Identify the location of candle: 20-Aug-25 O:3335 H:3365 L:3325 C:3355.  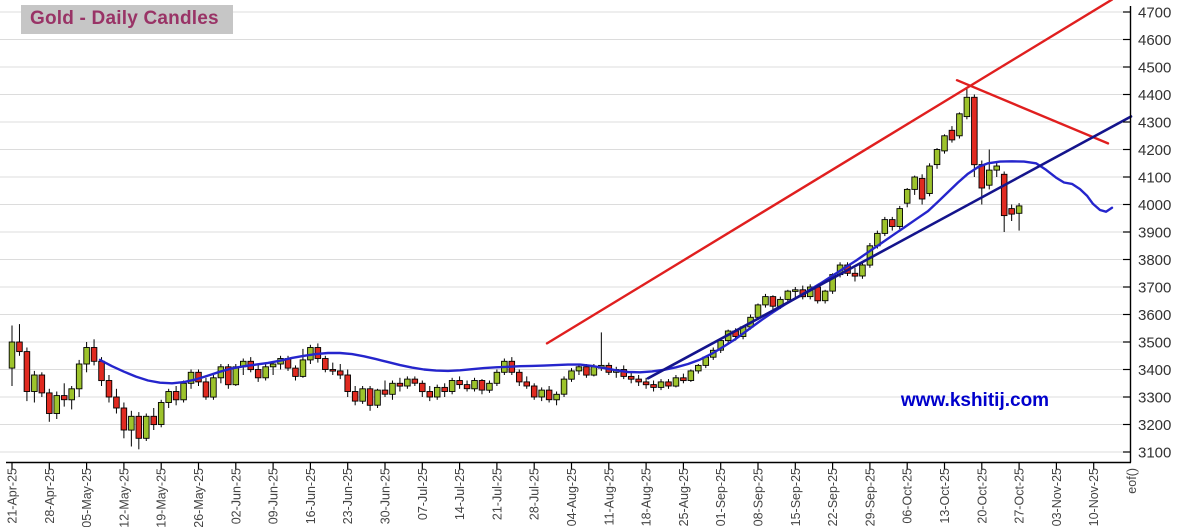
(661, 385).